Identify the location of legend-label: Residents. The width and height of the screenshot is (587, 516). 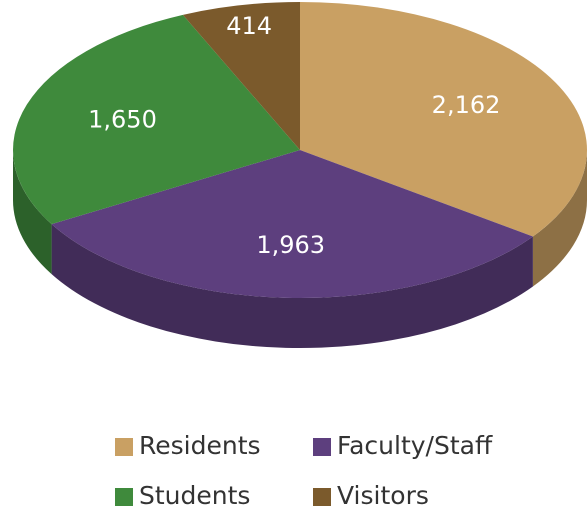
(200, 445).